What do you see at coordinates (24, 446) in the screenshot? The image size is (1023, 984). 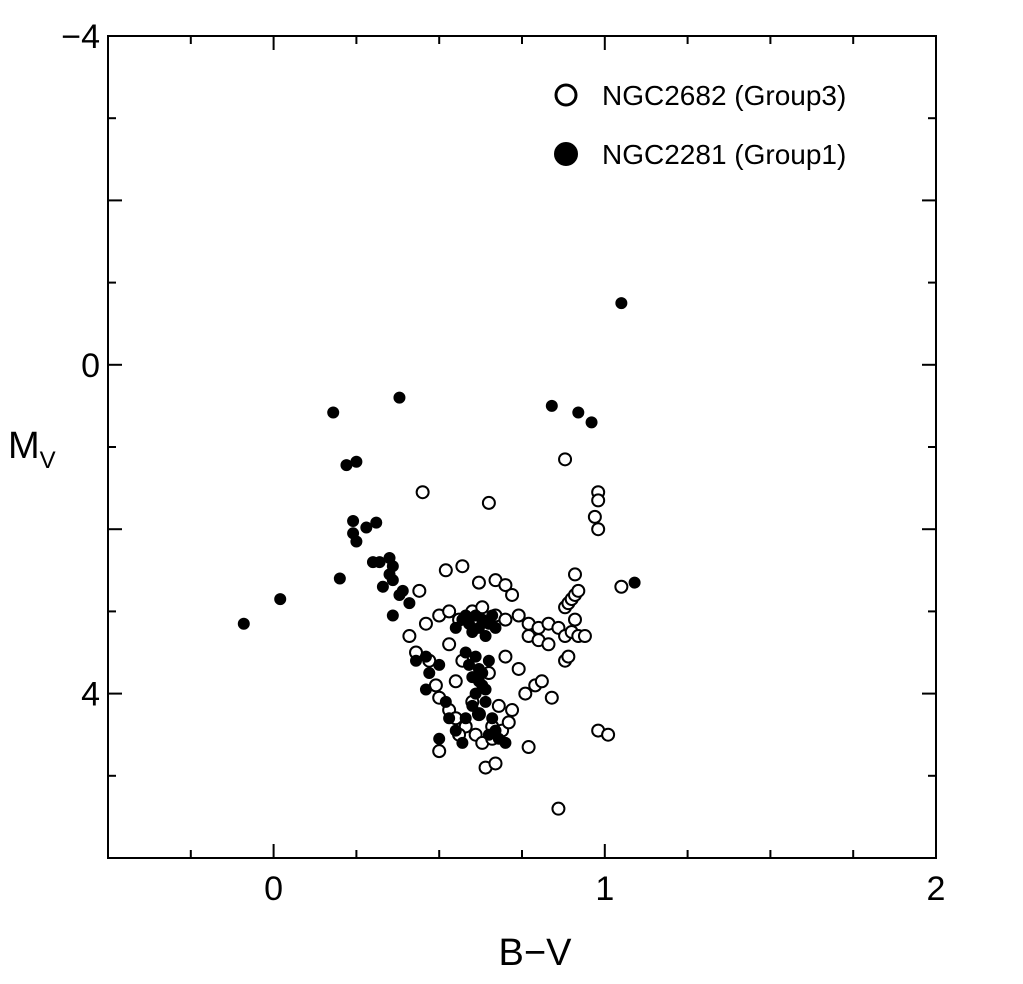 I see `y-axis-title-main: M` at bounding box center [24, 446].